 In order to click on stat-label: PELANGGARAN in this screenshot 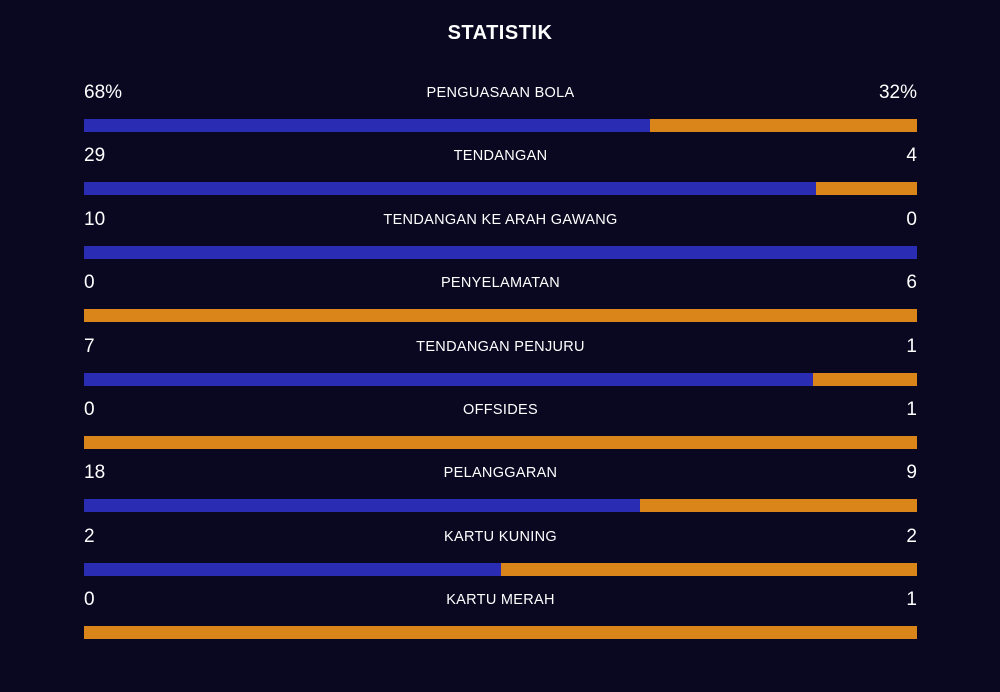, I will do `click(500, 473)`.